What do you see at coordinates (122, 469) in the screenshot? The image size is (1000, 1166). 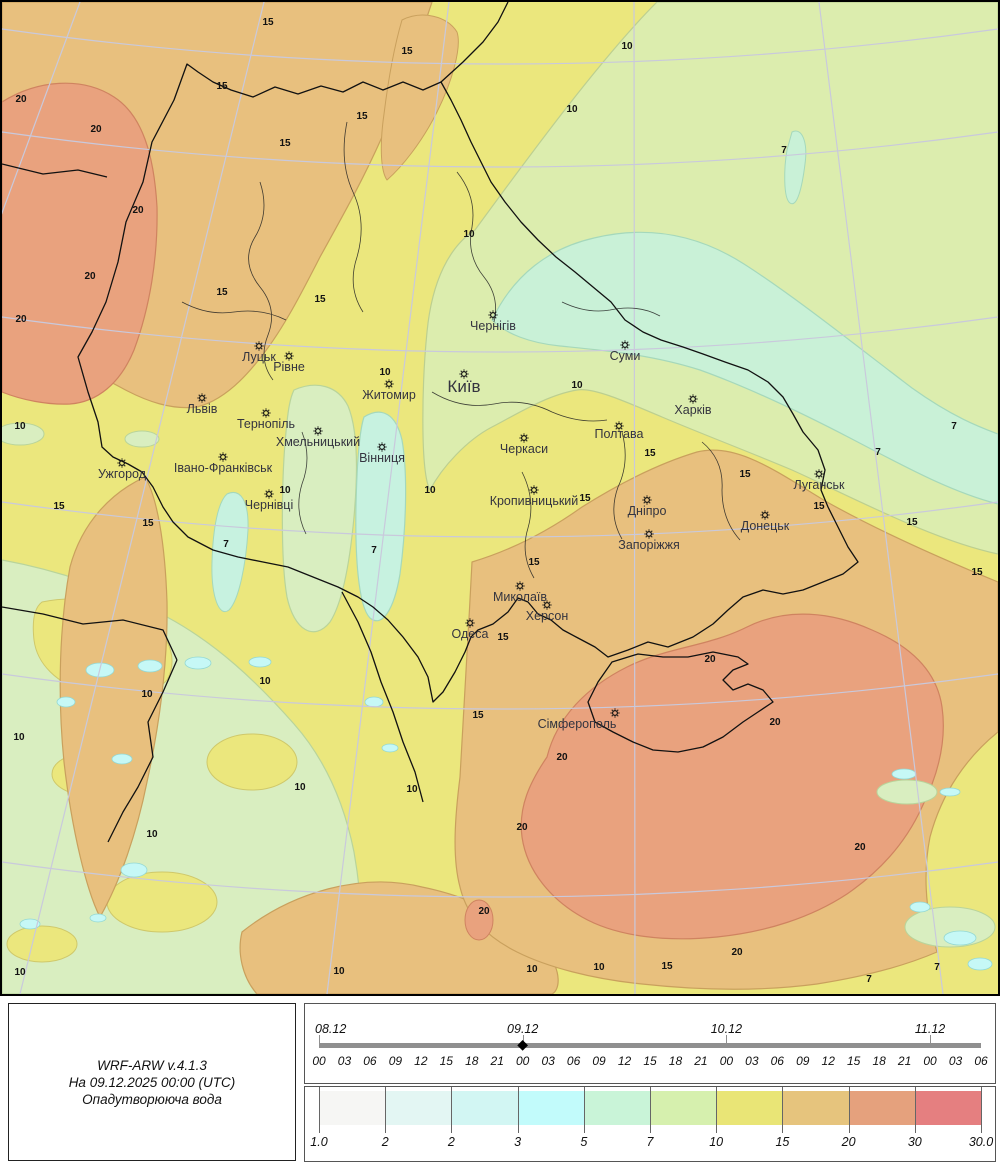 I see `city-marker: Ужгород` at bounding box center [122, 469].